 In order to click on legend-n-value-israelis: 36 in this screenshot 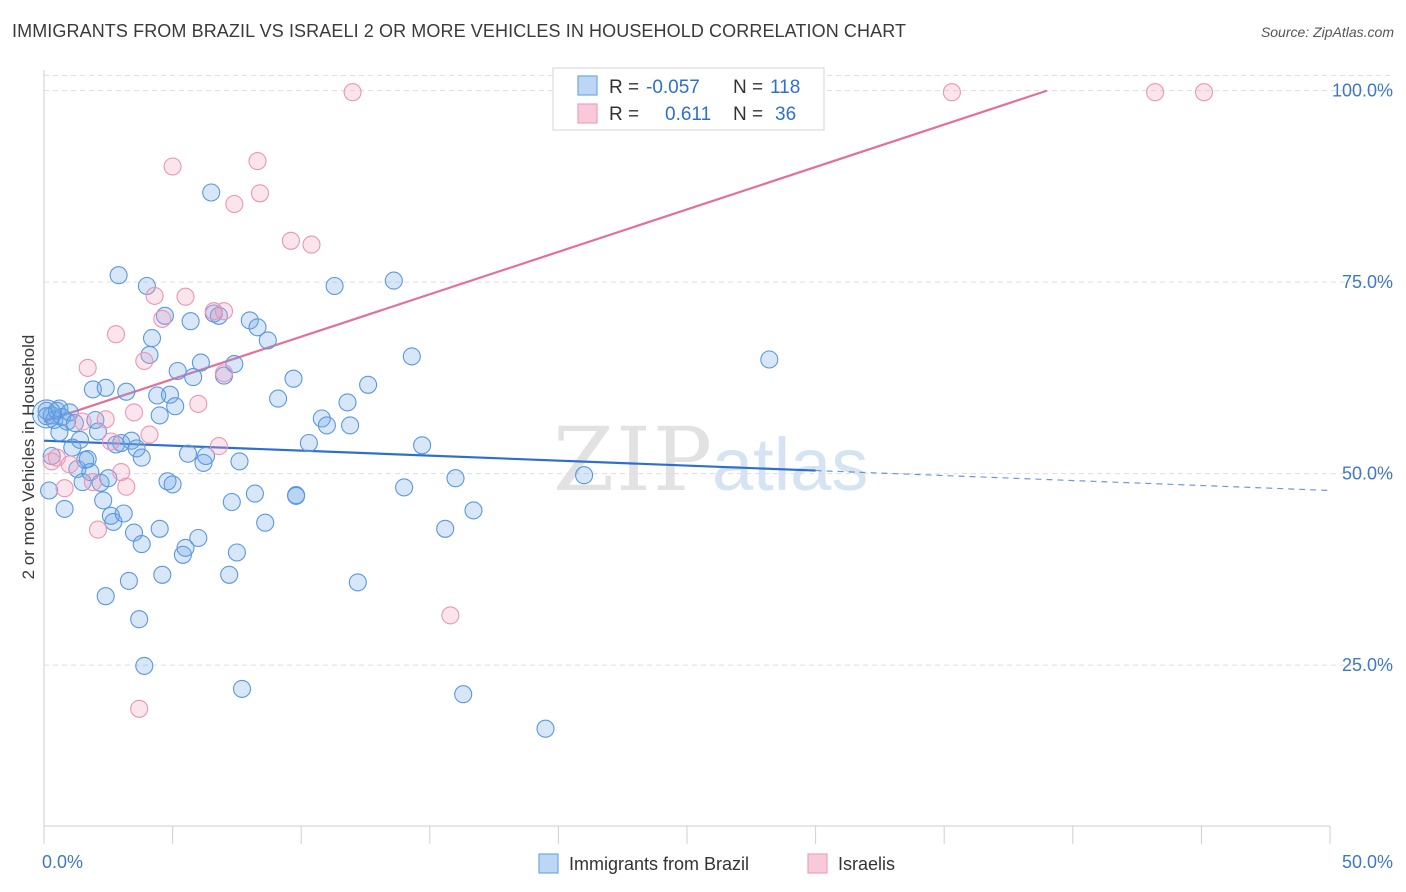, I will do `click(785, 114)`.